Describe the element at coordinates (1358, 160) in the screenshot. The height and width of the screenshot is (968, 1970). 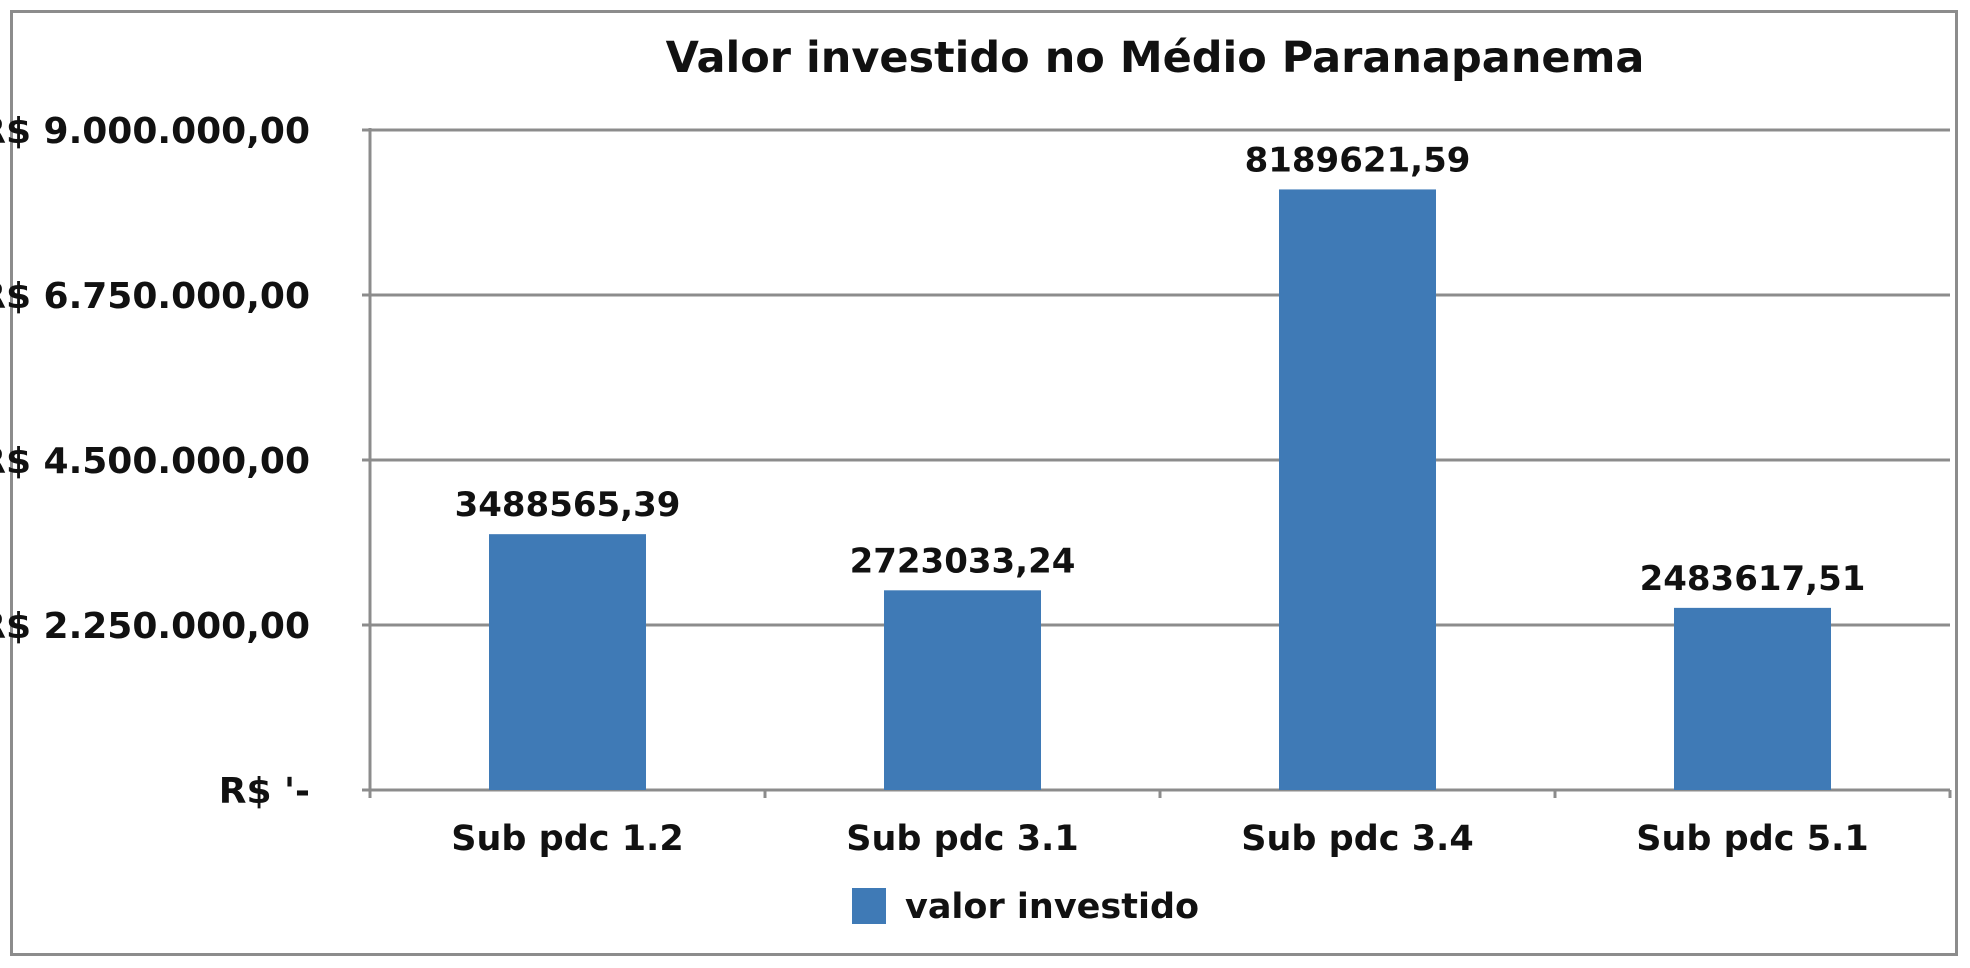
I see `data-label: 8189621,59` at that location.